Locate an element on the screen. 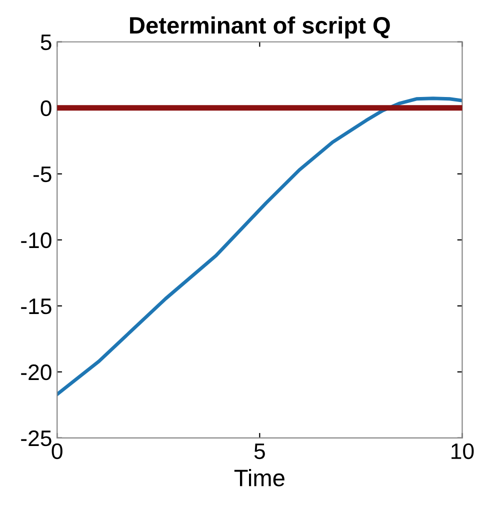 This screenshot has height=517, width=484. x-tick-label: 5 is located at coordinates (259, 452).